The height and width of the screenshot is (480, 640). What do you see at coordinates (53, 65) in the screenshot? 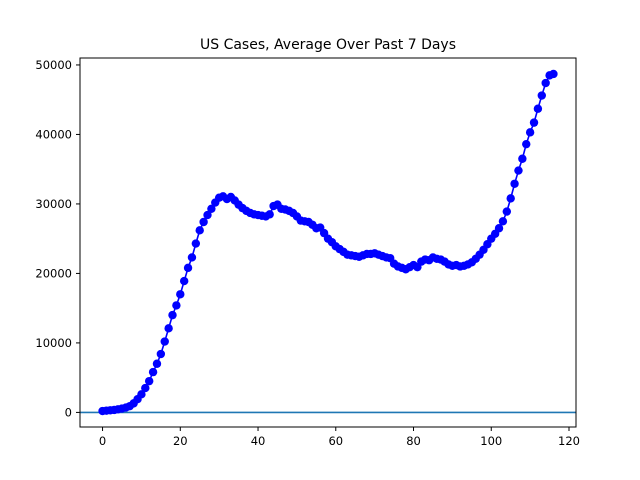
I see `y-tick-label: 50000` at bounding box center [53, 65].